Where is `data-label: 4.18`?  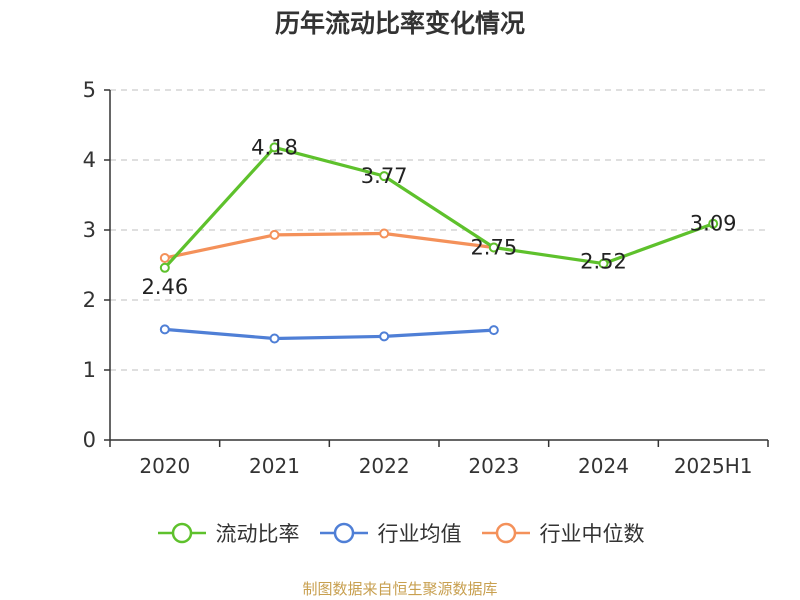 data-label: 4.18 is located at coordinates (274, 147).